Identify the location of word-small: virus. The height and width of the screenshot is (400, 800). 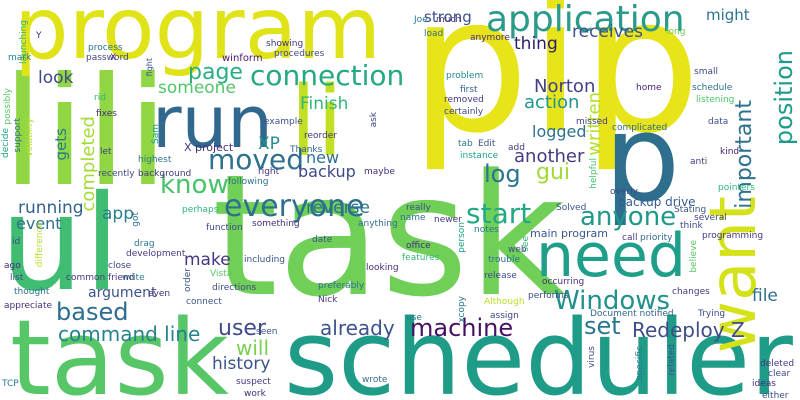
(592, 357).